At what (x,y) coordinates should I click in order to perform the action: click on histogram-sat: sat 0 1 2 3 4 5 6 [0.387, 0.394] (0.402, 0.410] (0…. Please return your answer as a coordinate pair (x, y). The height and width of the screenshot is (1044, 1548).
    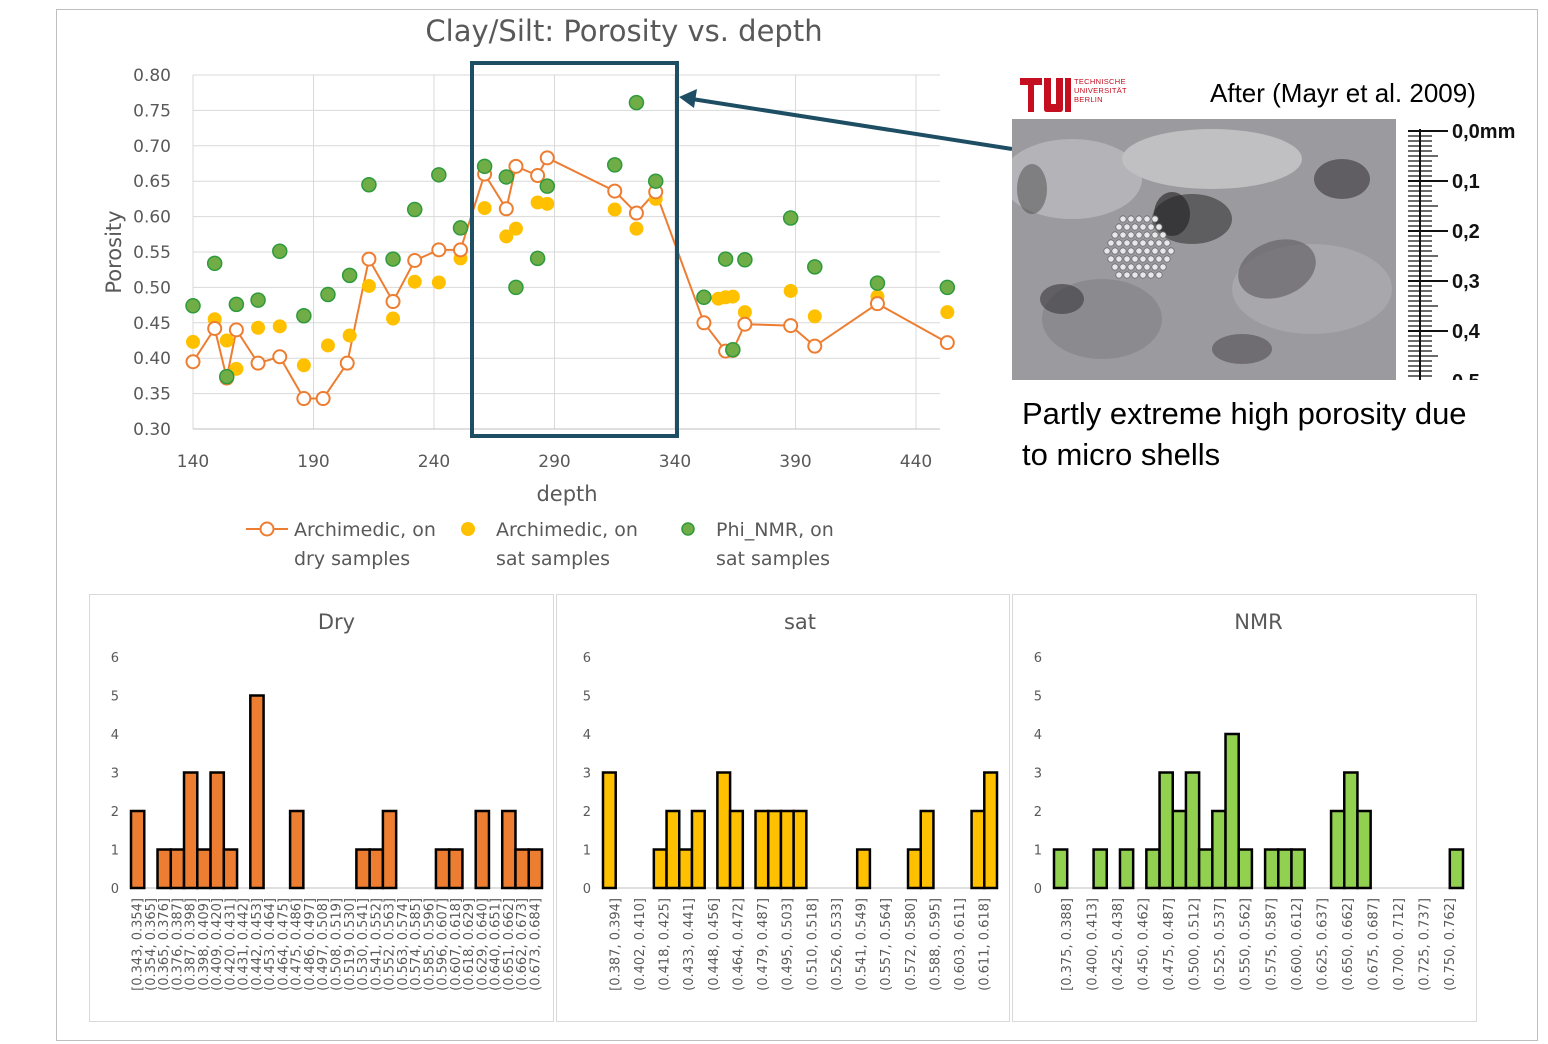
    Looking at the image, I should click on (791, 800).